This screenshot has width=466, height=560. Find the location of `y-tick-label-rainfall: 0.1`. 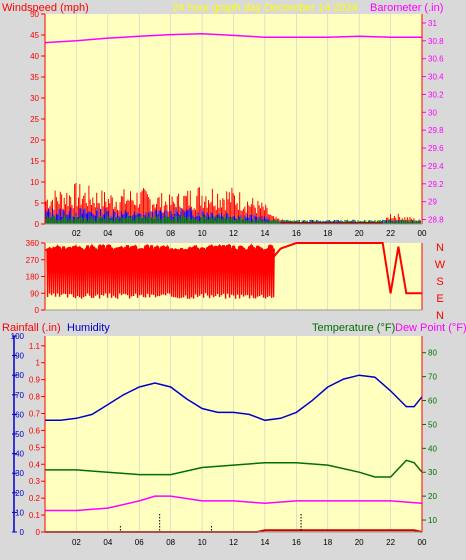

y-tick-label-rainfall: 0.1 is located at coordinates (35, 515).